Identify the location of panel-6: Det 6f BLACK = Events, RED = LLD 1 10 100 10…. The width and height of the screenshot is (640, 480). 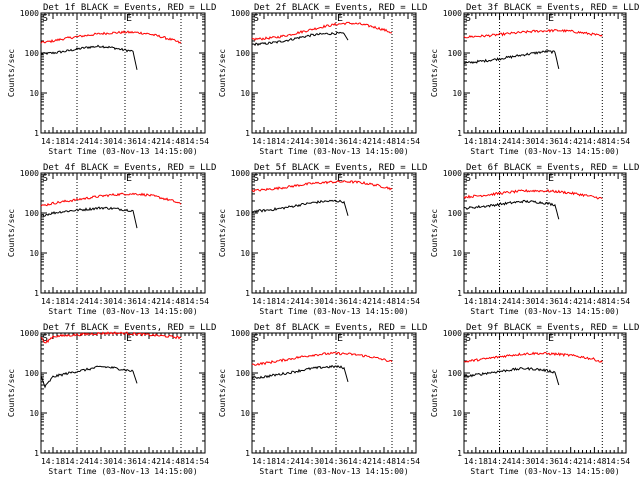
(534, 239).